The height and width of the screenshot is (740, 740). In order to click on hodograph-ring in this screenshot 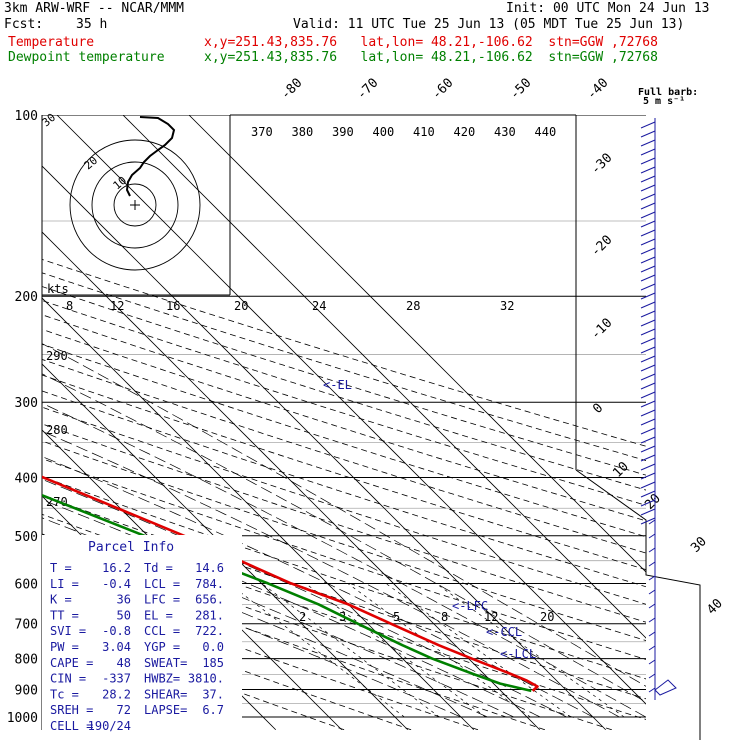, I will do `click(135, 205)`.